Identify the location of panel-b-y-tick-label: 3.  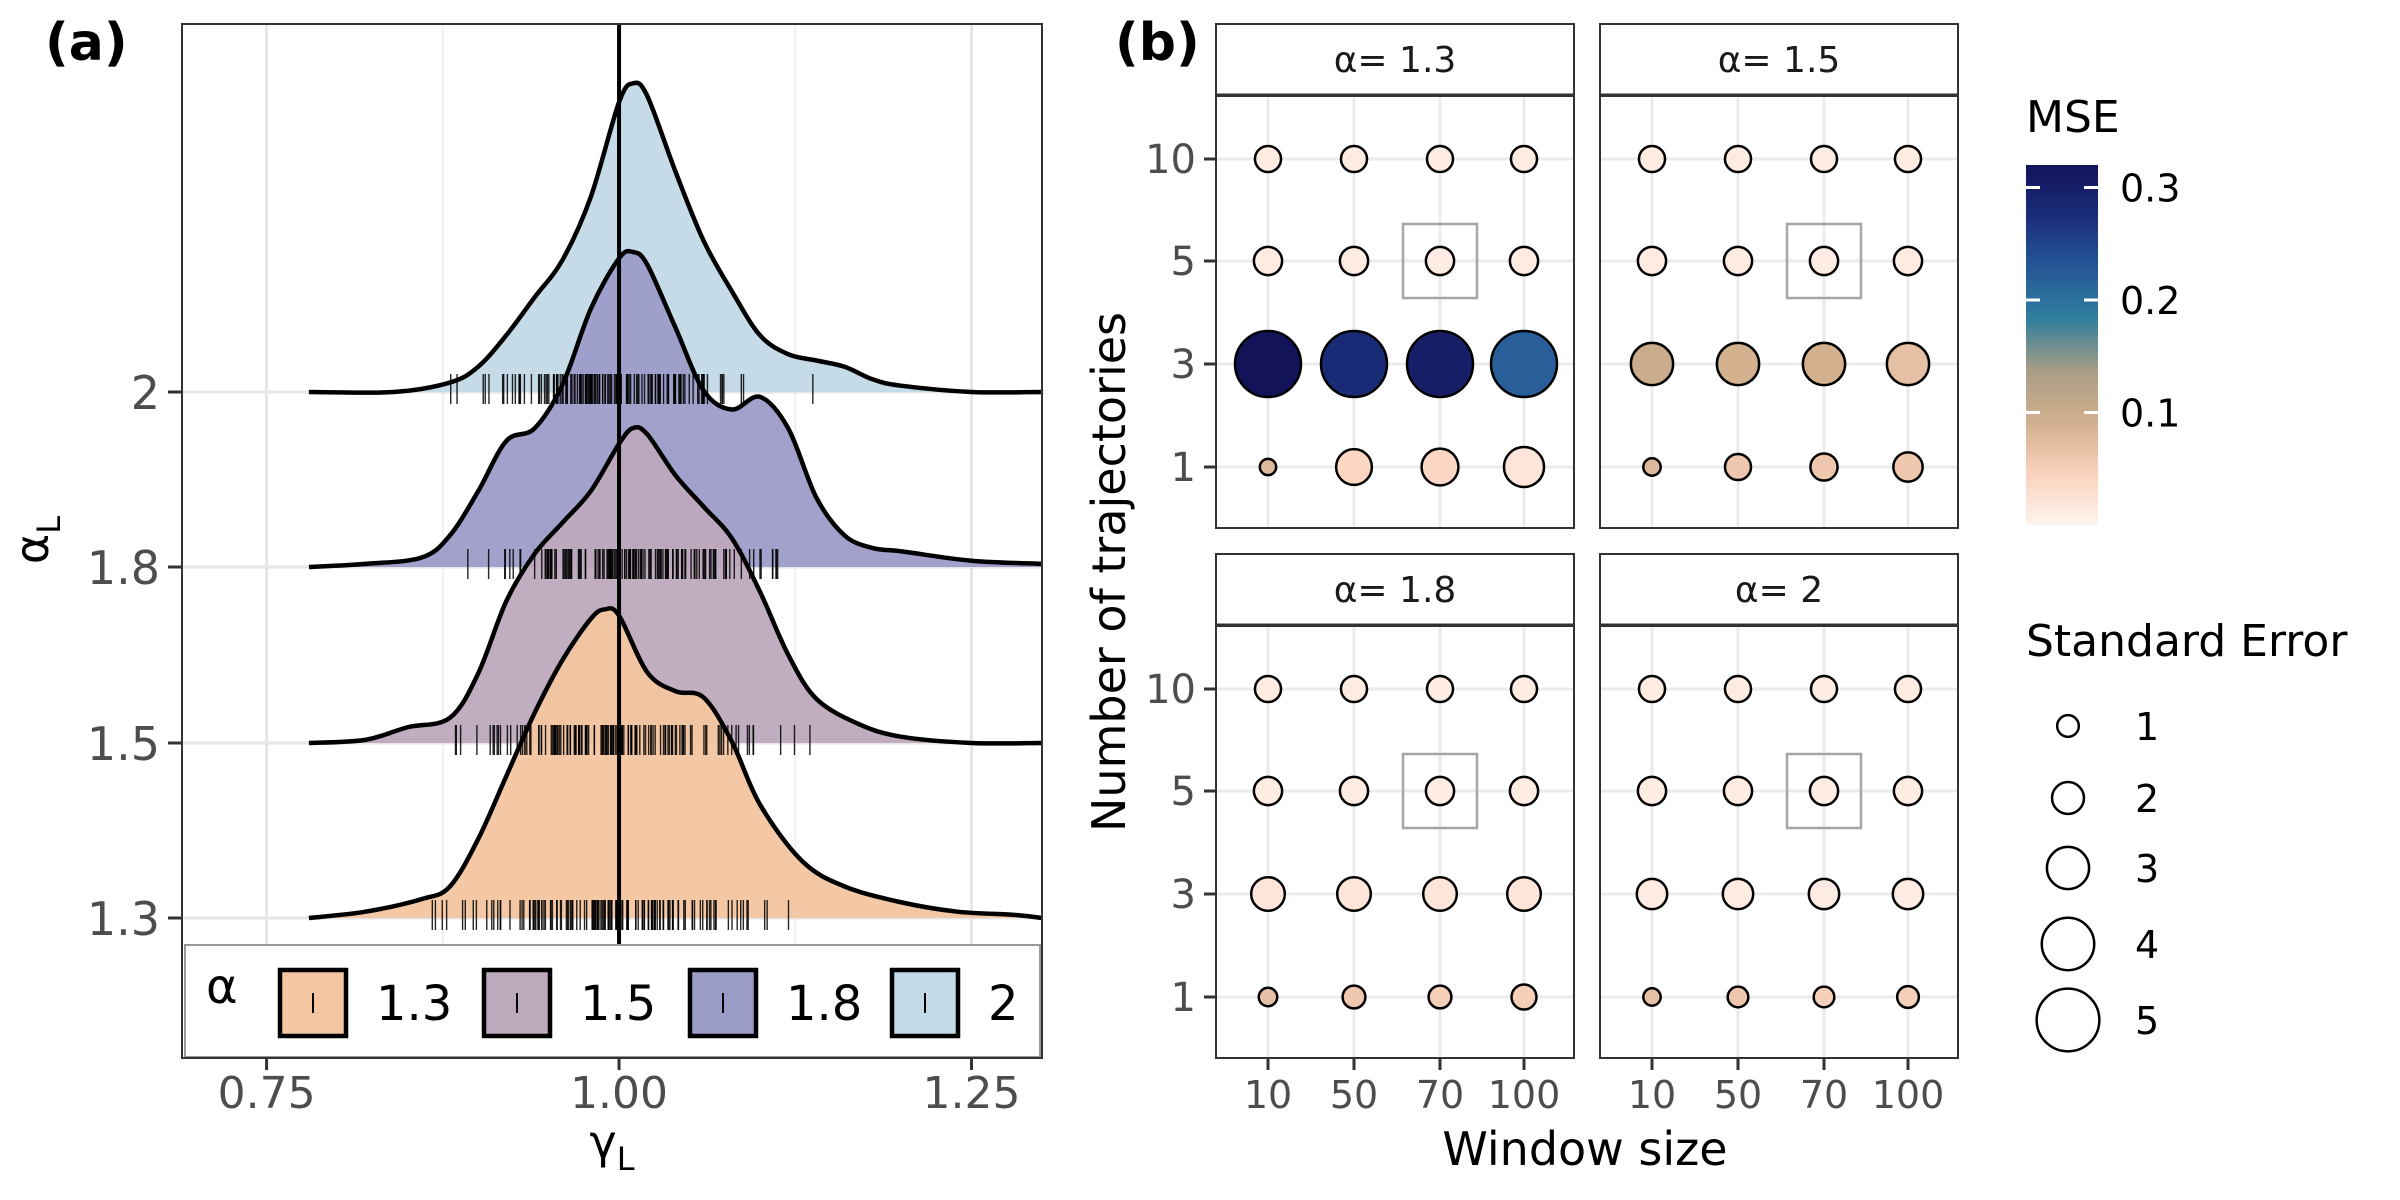
(1183, 365).